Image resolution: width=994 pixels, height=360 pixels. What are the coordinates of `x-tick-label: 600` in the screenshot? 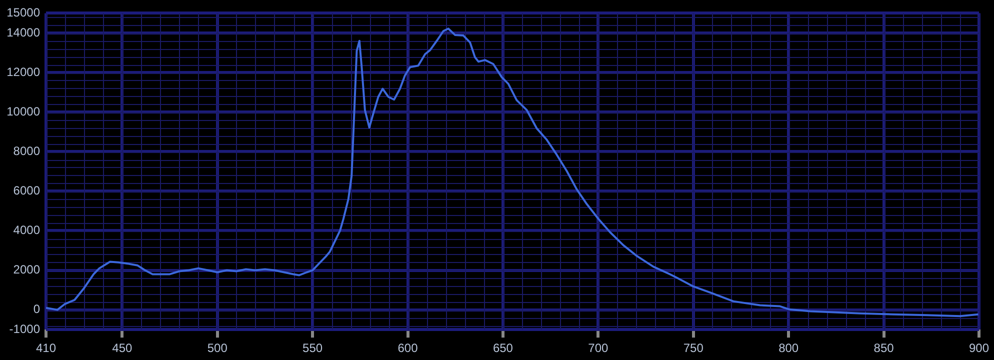 It's located at (408, 348).